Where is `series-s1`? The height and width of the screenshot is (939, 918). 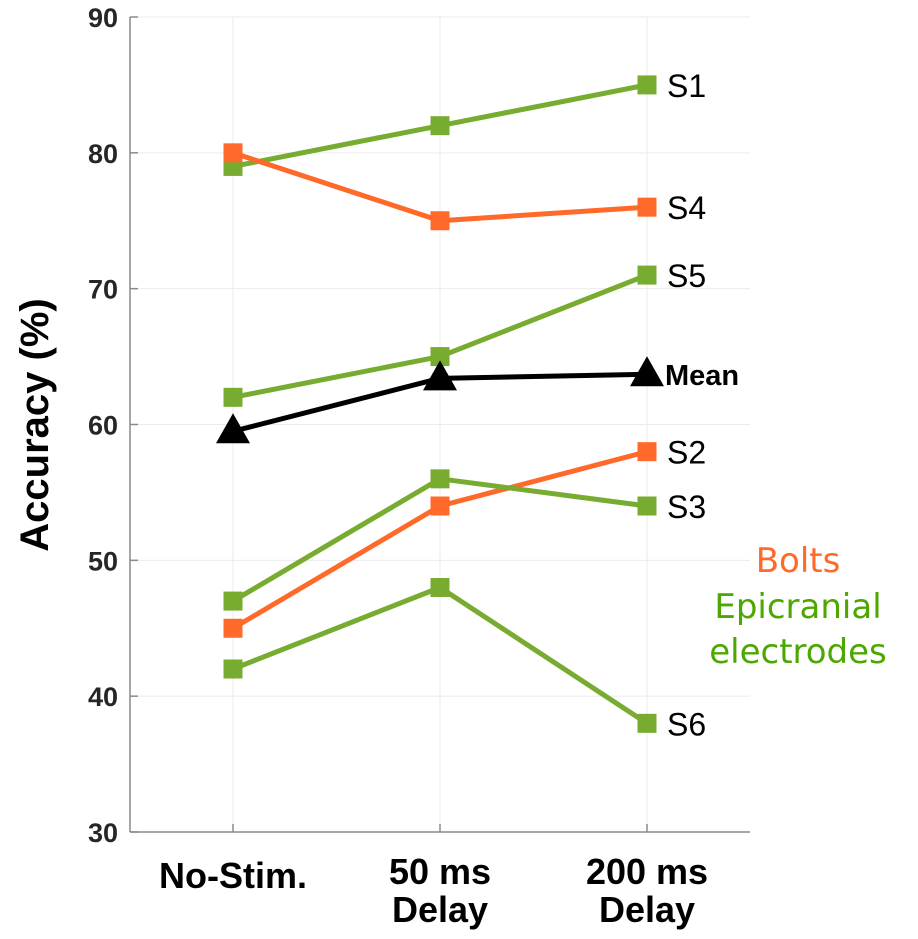
series-s1 is located at coordinates (440, 125).